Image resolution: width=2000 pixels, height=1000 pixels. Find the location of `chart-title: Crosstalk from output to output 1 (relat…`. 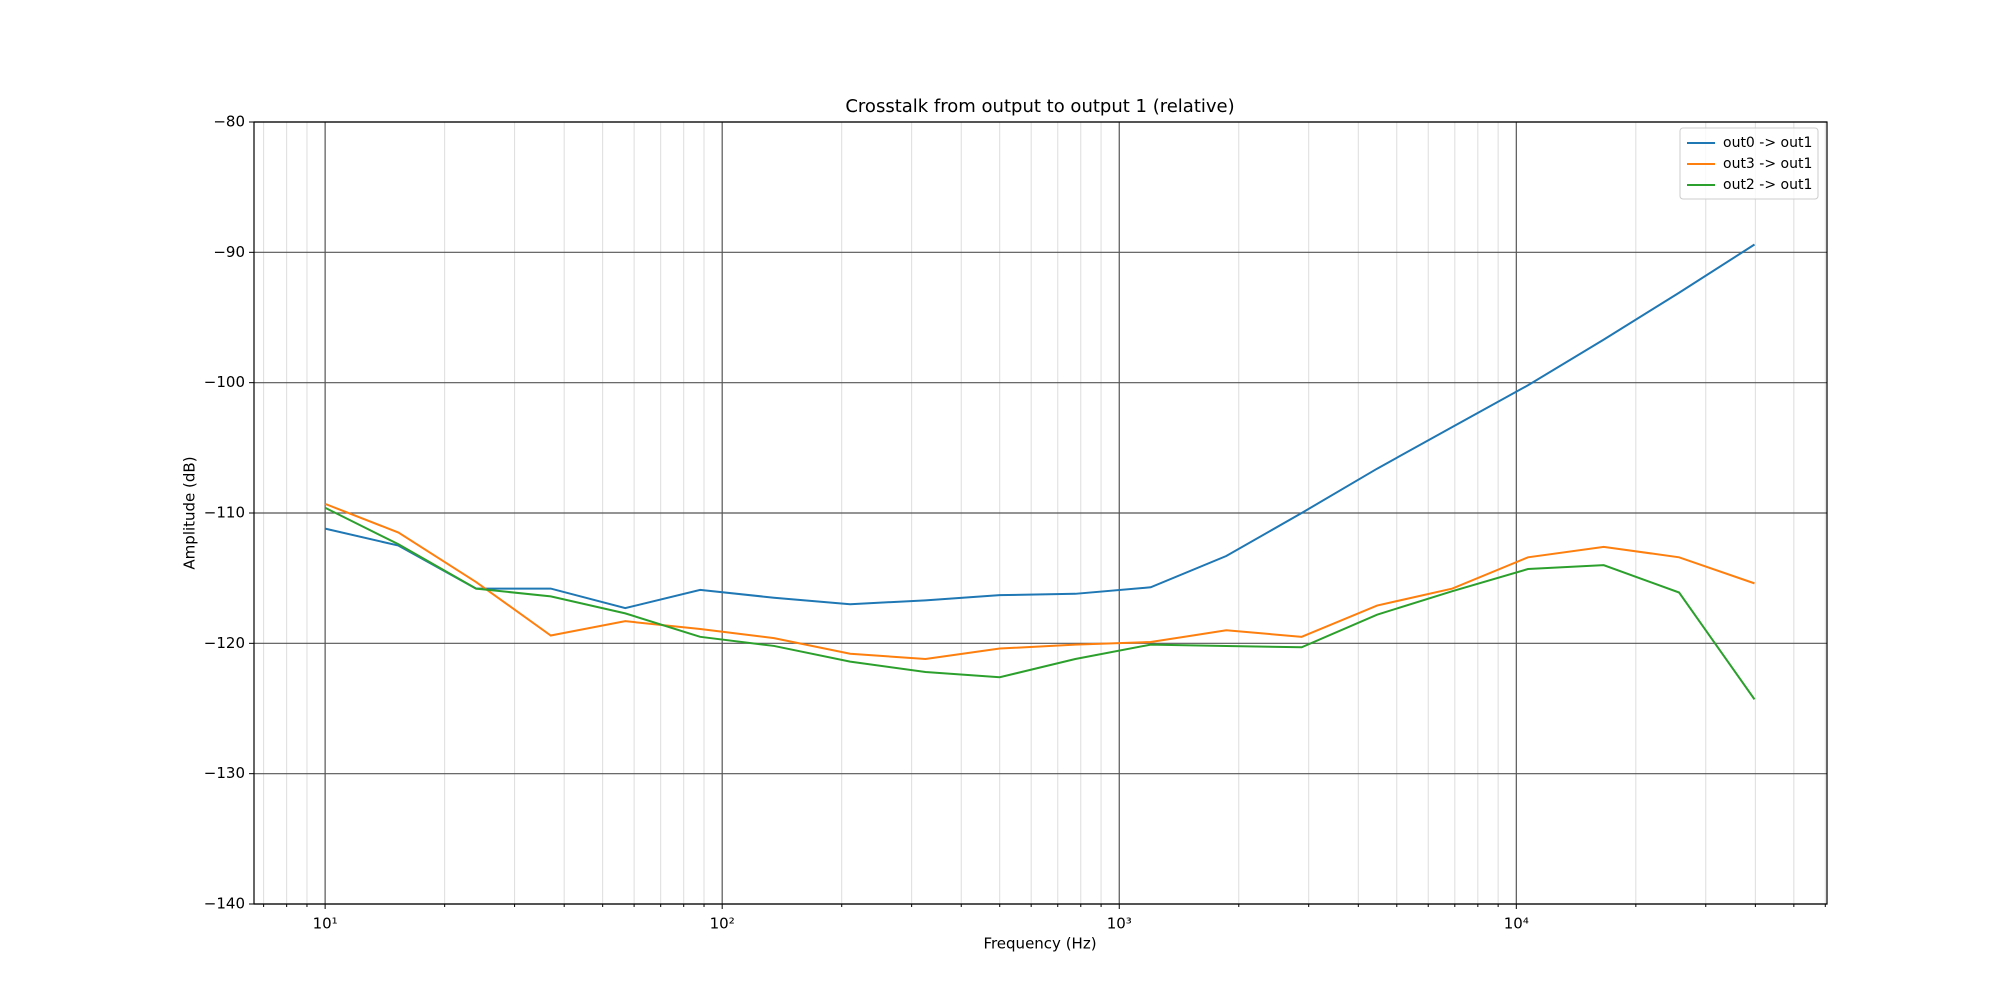

chart-title: Crosstalk from output to output 1 (relat… is located at coordinates (1039, 106).